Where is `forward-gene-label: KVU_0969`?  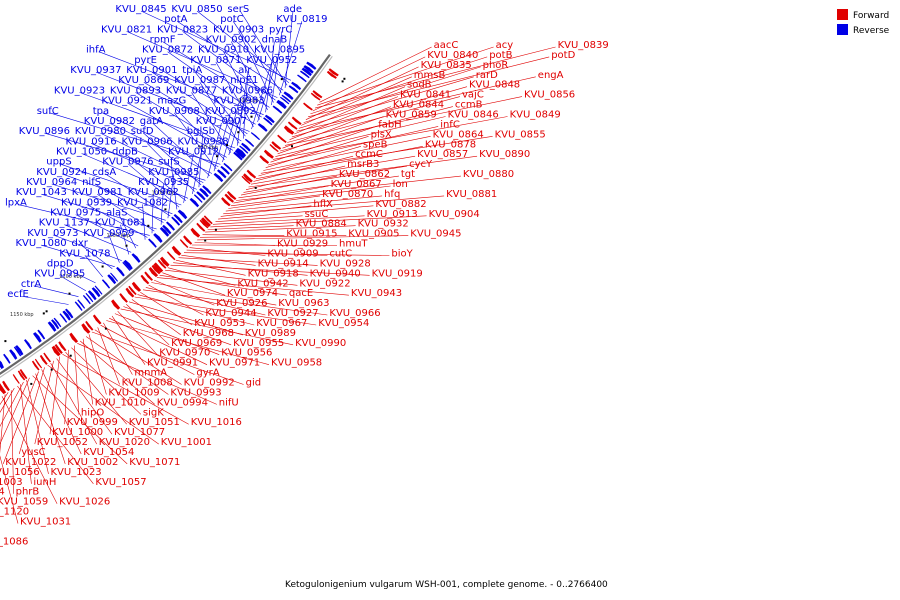 forward-gene-label: KVU_0969 is located at coordinates (196, 343).